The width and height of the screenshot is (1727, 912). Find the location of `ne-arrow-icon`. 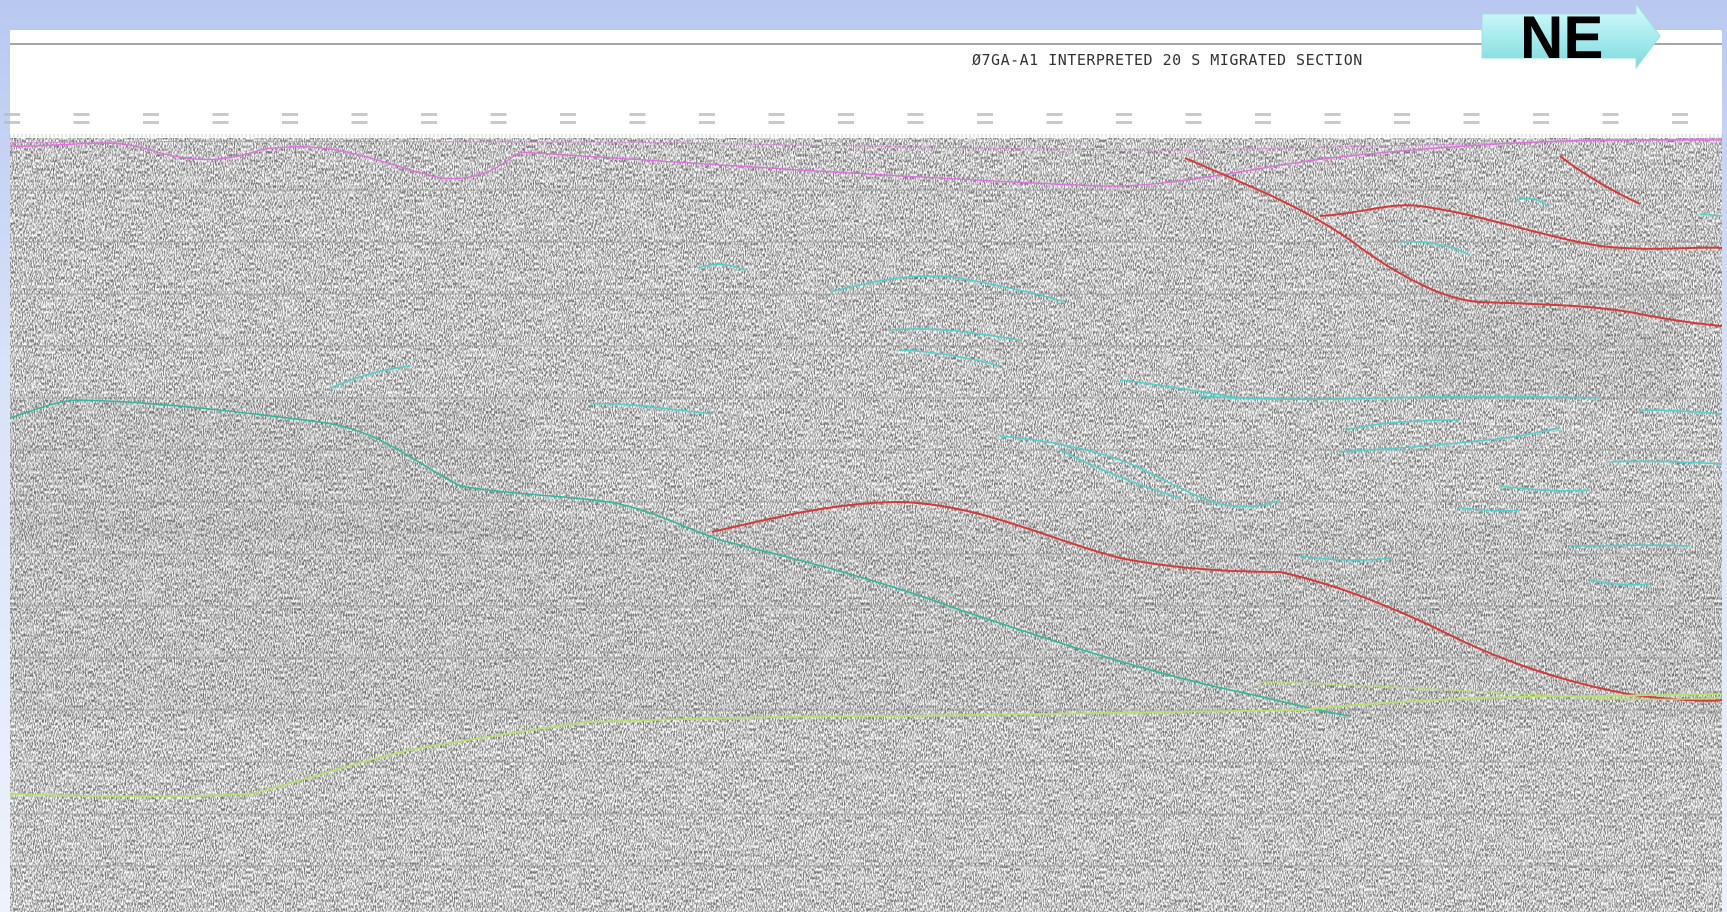

ne-arrow-icon is located at coordinates (1571, 36).